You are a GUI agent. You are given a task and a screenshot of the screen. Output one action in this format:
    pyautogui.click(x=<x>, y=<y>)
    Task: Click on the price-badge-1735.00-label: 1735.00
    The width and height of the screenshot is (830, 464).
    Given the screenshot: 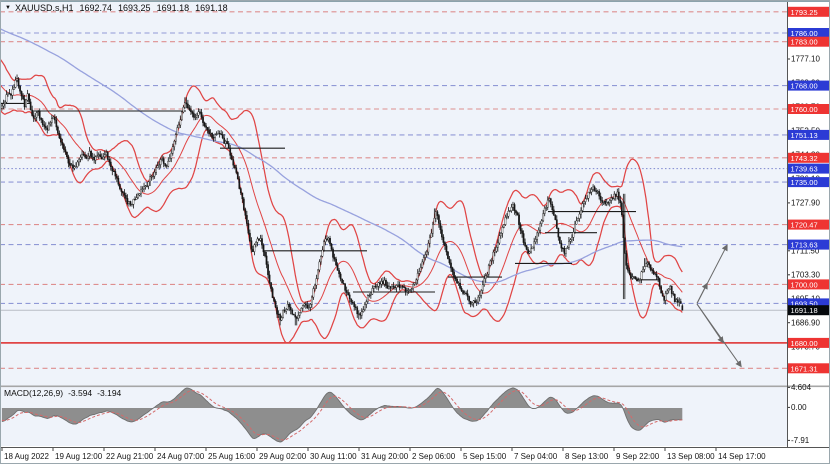 What is the action you would take?
    pyautogui.click(x=804, y=182)
    